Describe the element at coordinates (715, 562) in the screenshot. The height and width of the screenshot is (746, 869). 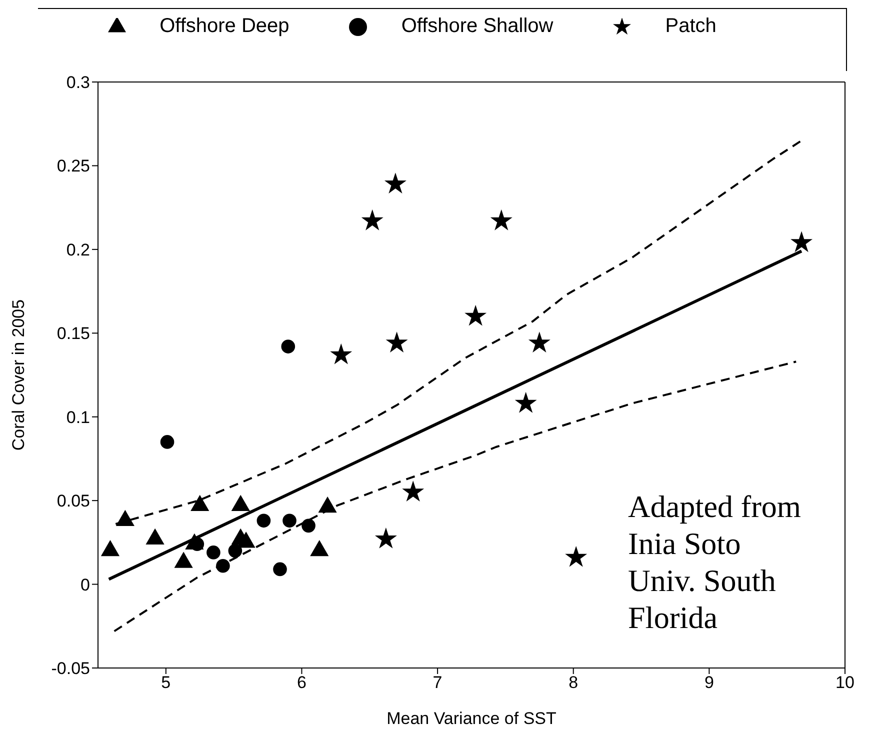
I see `source-note: Adapted from Inia Soto Univ. South Florida` at that location.